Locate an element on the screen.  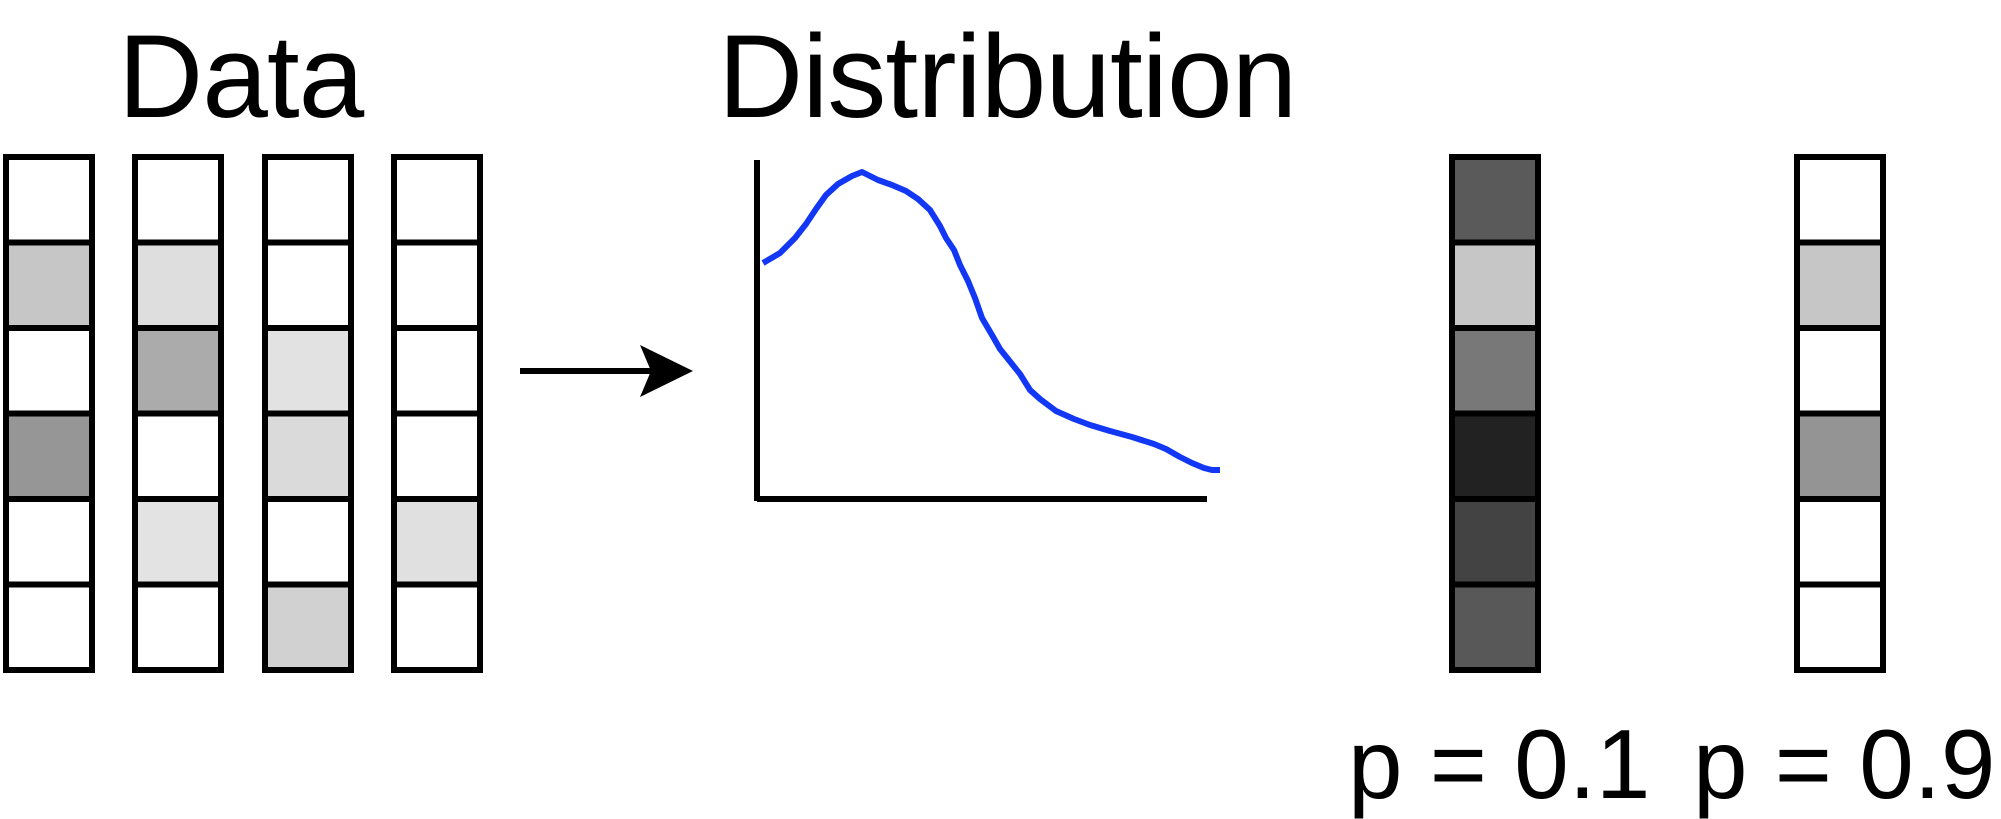
distribution-plot is located at coordinates (987, 331).